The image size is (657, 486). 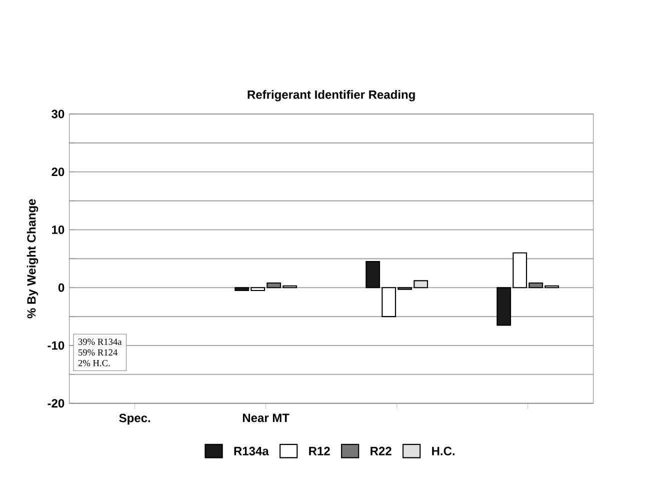 What do you see at coordinates (94, 363) in the screenshot?
I see `annotation: 2% H.C.` at bounding box center [94, 363].